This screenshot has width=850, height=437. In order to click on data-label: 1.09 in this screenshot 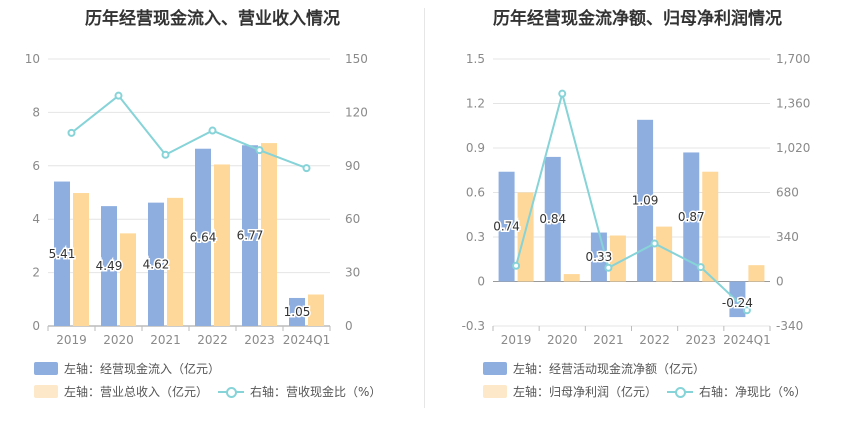, I will do `click(645, 201)`.